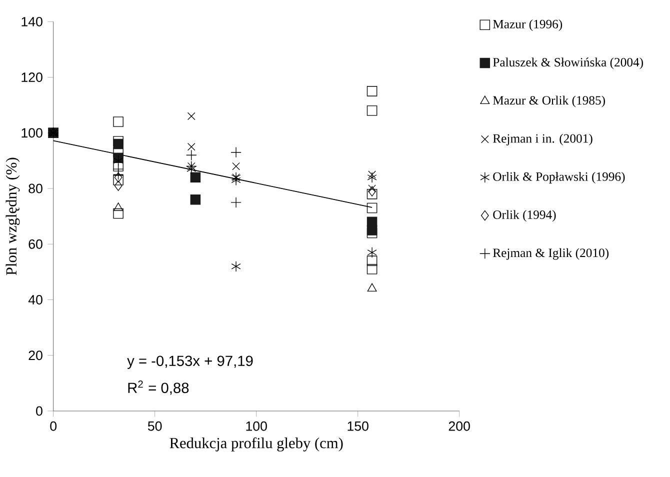 The width and height of the screenshot is (670, 477). I want to click on y-axis-title: Plon względny (%), so click(13, 217).